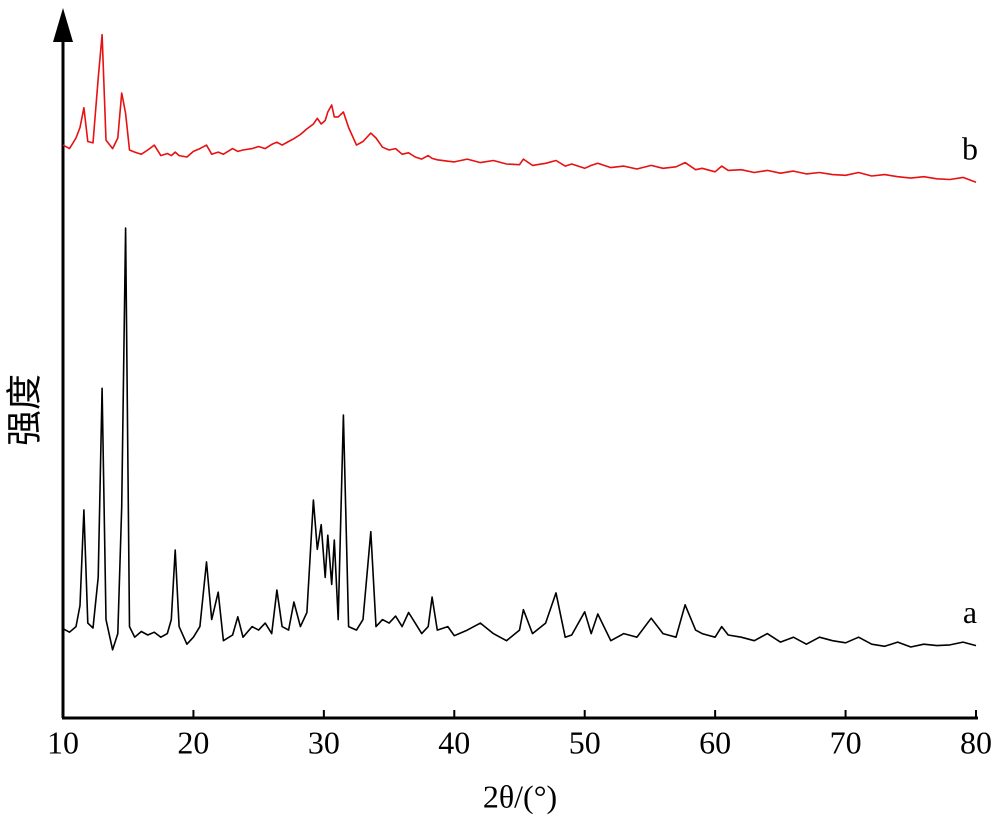 The image size is (1000, 833). I want to click on y-axis-label: 强度, so click(24, 410).